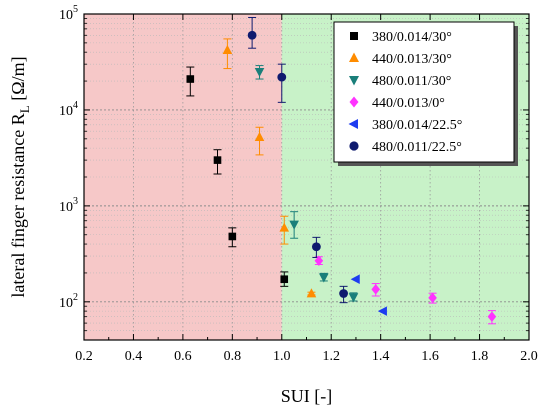 The height and width of the screenshot is (415, 553). What do you see at coordinates (381, 356) in the screenshot?
I see `x-tick-label: 1.4` at bounding box center [381, 356].